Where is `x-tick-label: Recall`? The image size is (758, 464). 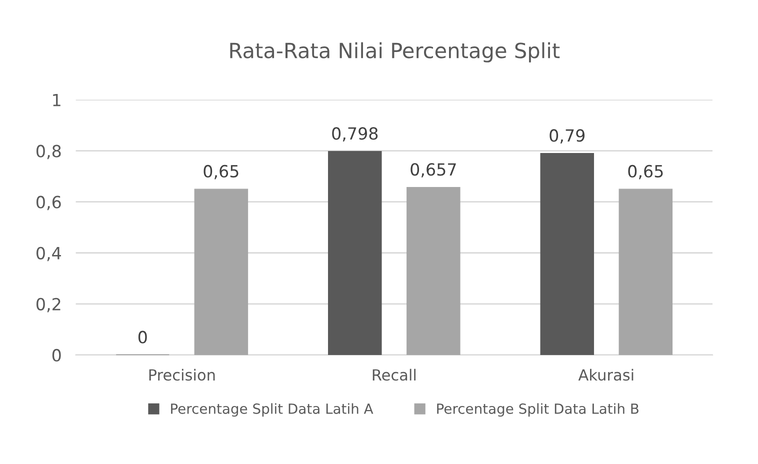 x-tick-label: Recall is located at coordinates (394, 374).